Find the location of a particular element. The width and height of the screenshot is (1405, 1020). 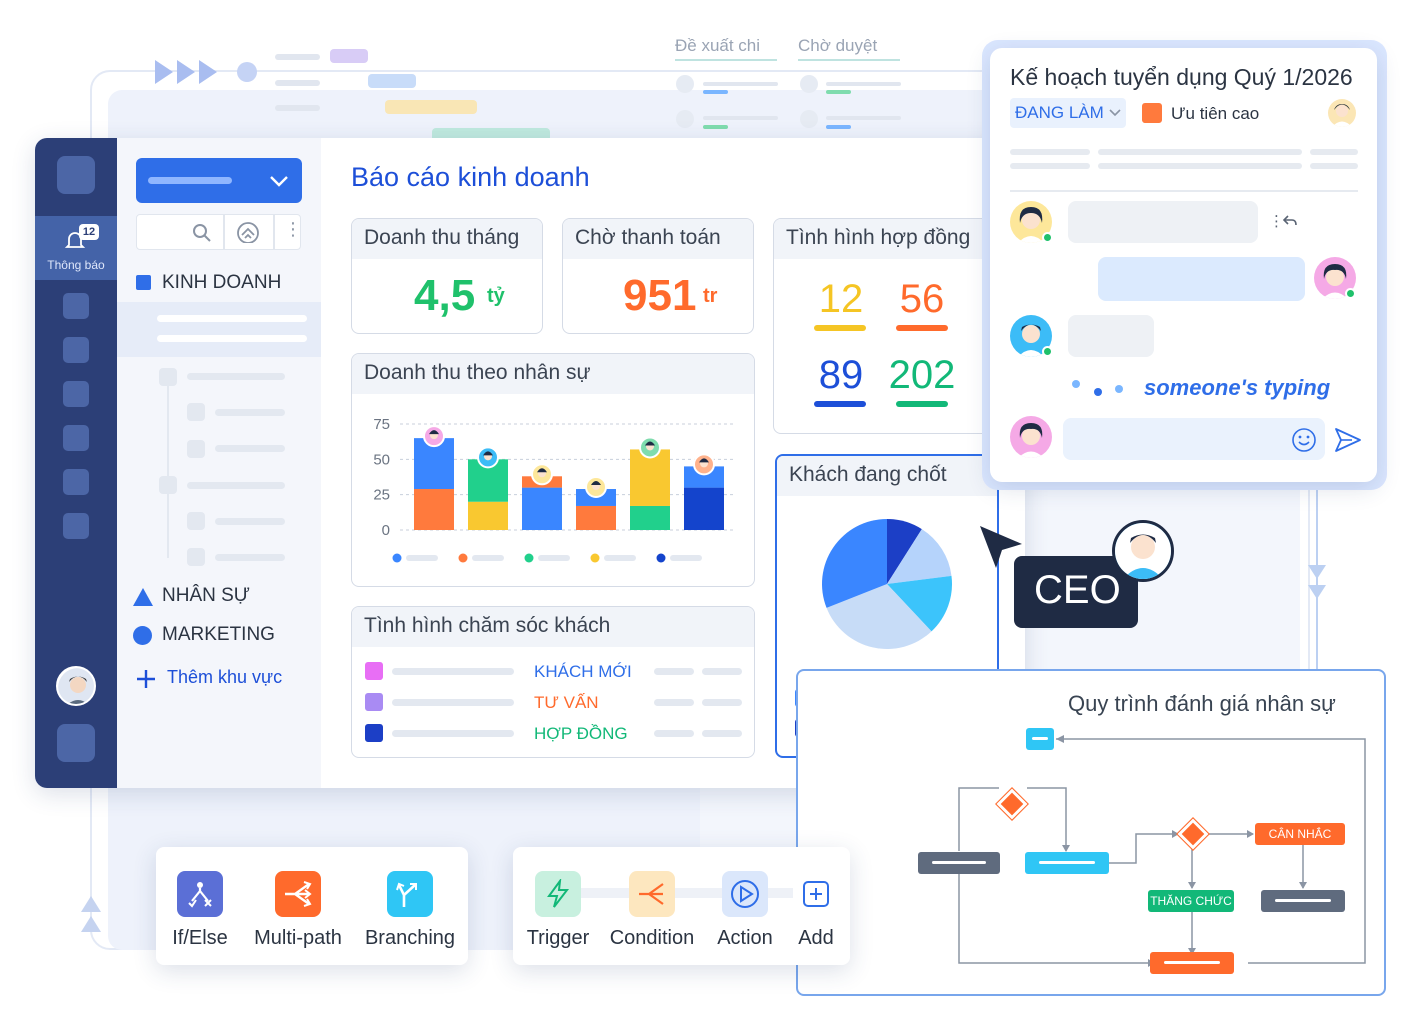

sidebar-item-notifications: 12 Thông báo is located at coordinates (76, 248).